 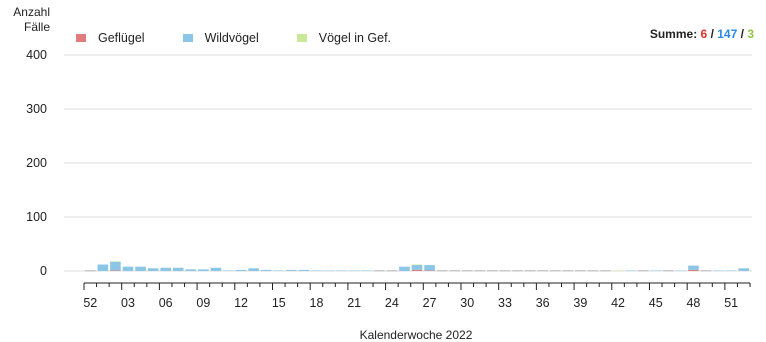 What do you see at coordinates (731, 303) in the screenshot?
I see `x-tick-label-17: 51` at bounding box center [731, 303].